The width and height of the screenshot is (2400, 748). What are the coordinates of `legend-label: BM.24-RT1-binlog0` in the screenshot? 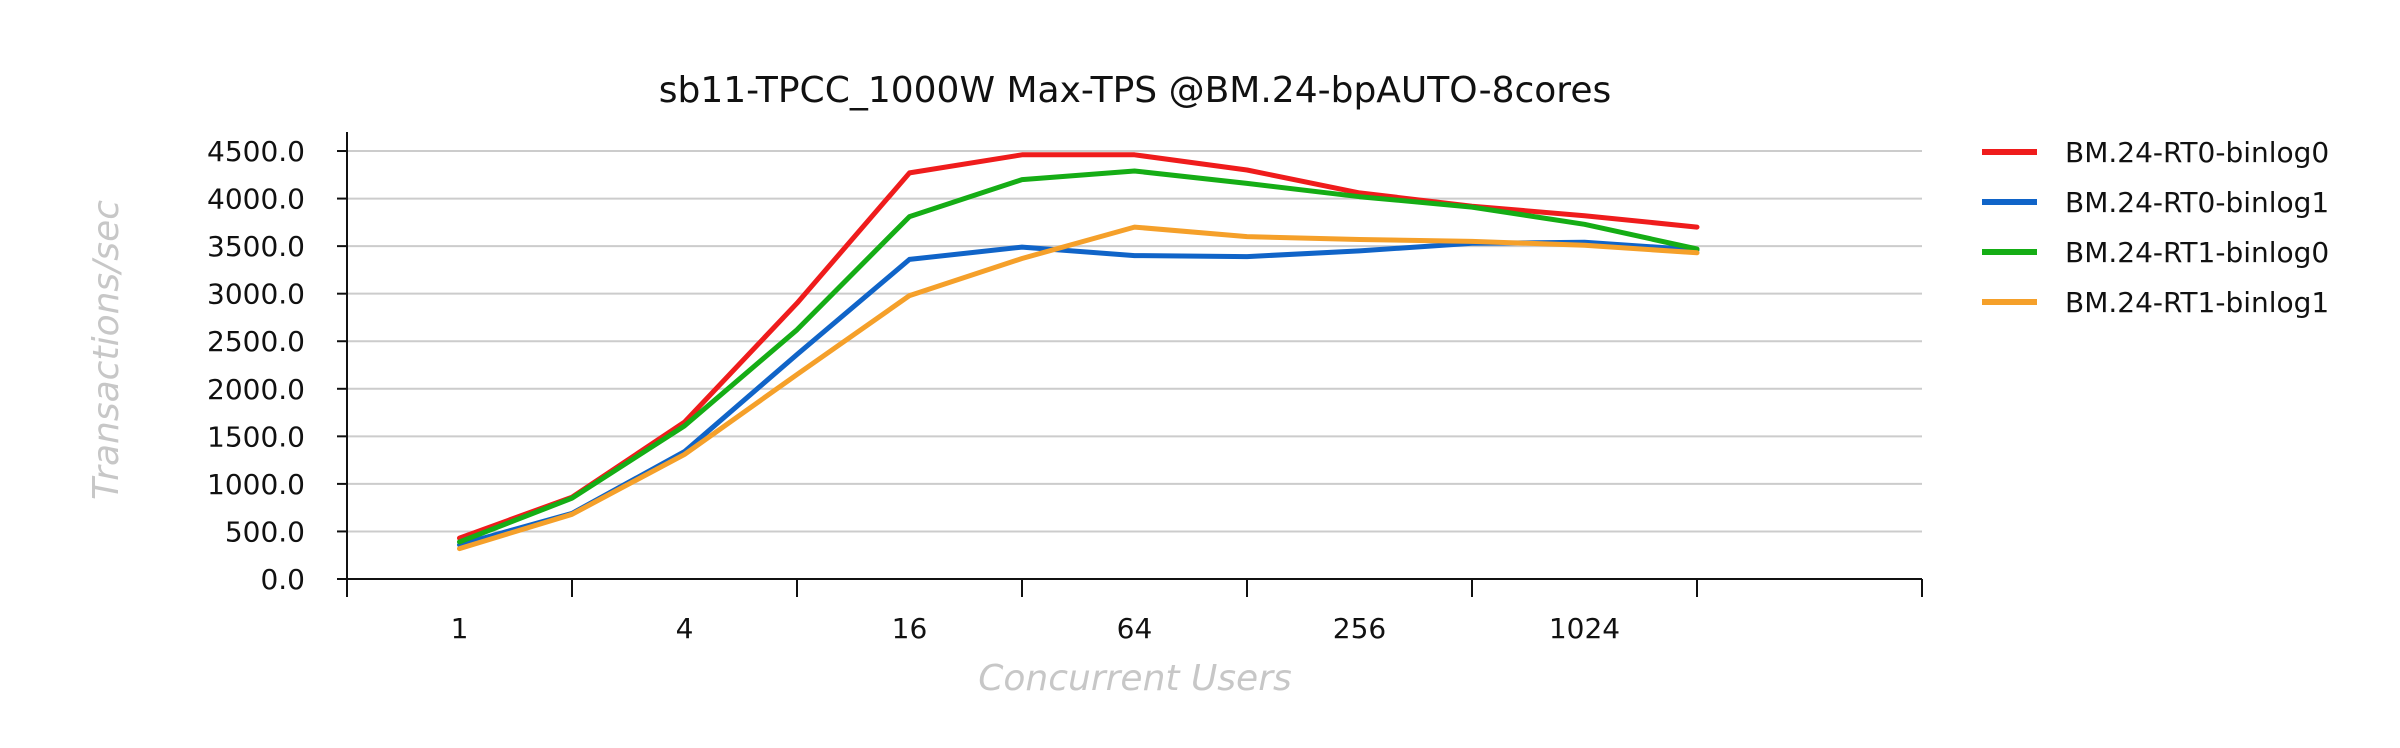 It's located at (2197, 252).